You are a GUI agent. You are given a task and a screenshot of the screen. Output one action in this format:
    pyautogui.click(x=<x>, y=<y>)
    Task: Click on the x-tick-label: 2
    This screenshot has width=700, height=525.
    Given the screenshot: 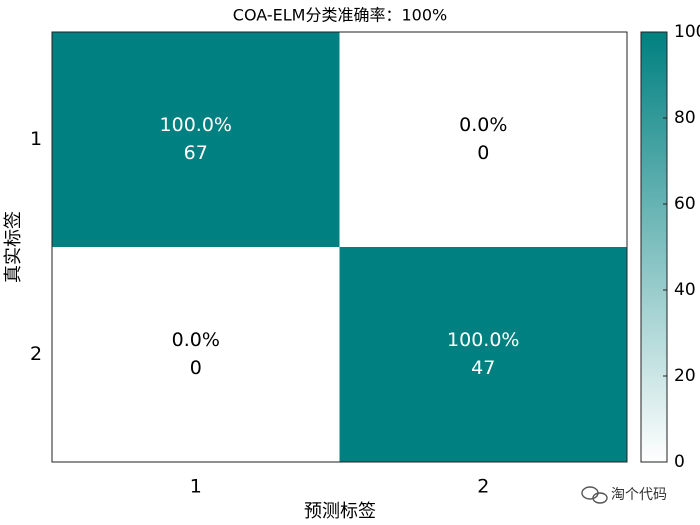 What is the action you would take?
    pyautogui.click(x=483, y=487)
    